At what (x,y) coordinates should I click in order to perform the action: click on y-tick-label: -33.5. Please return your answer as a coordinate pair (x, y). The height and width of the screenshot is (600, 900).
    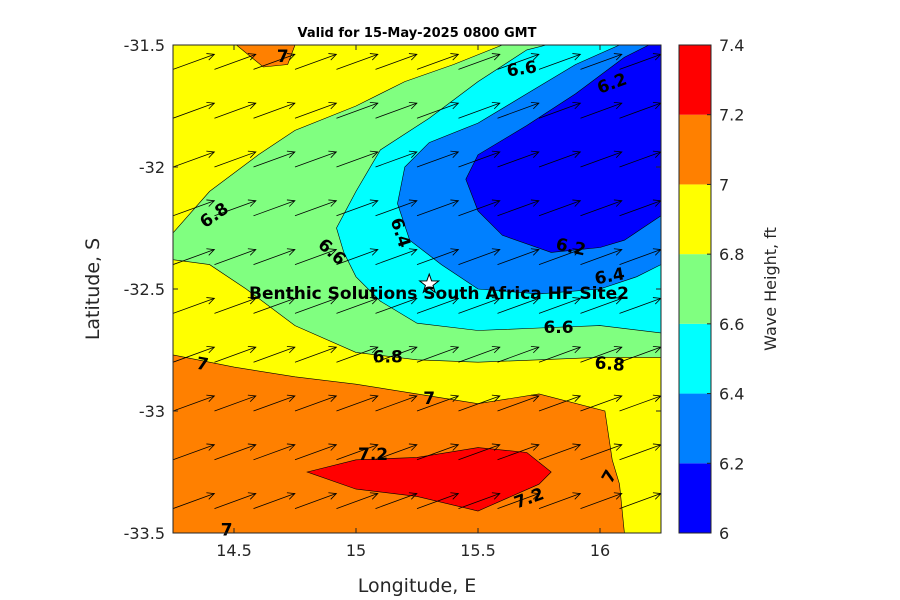
    Looking at the image, I should click on (144, 533).